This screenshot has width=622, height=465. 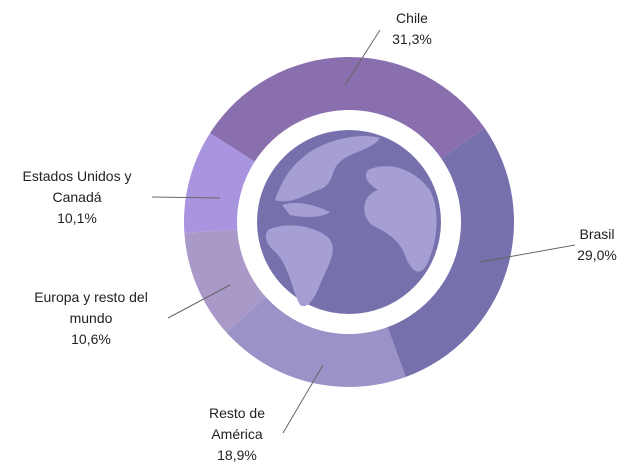 I want to click on globe, so click(x=349, y=222).